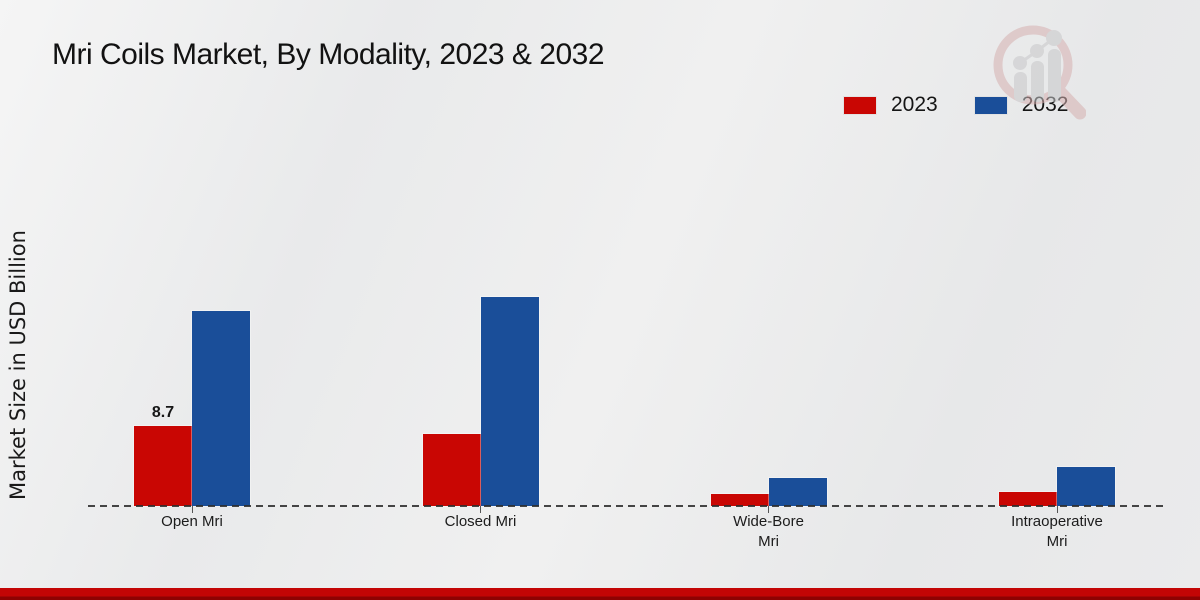  Describe the element at coordinates (221, 408) in the screenshot. I see `bar-2032-open-mri` at that location.